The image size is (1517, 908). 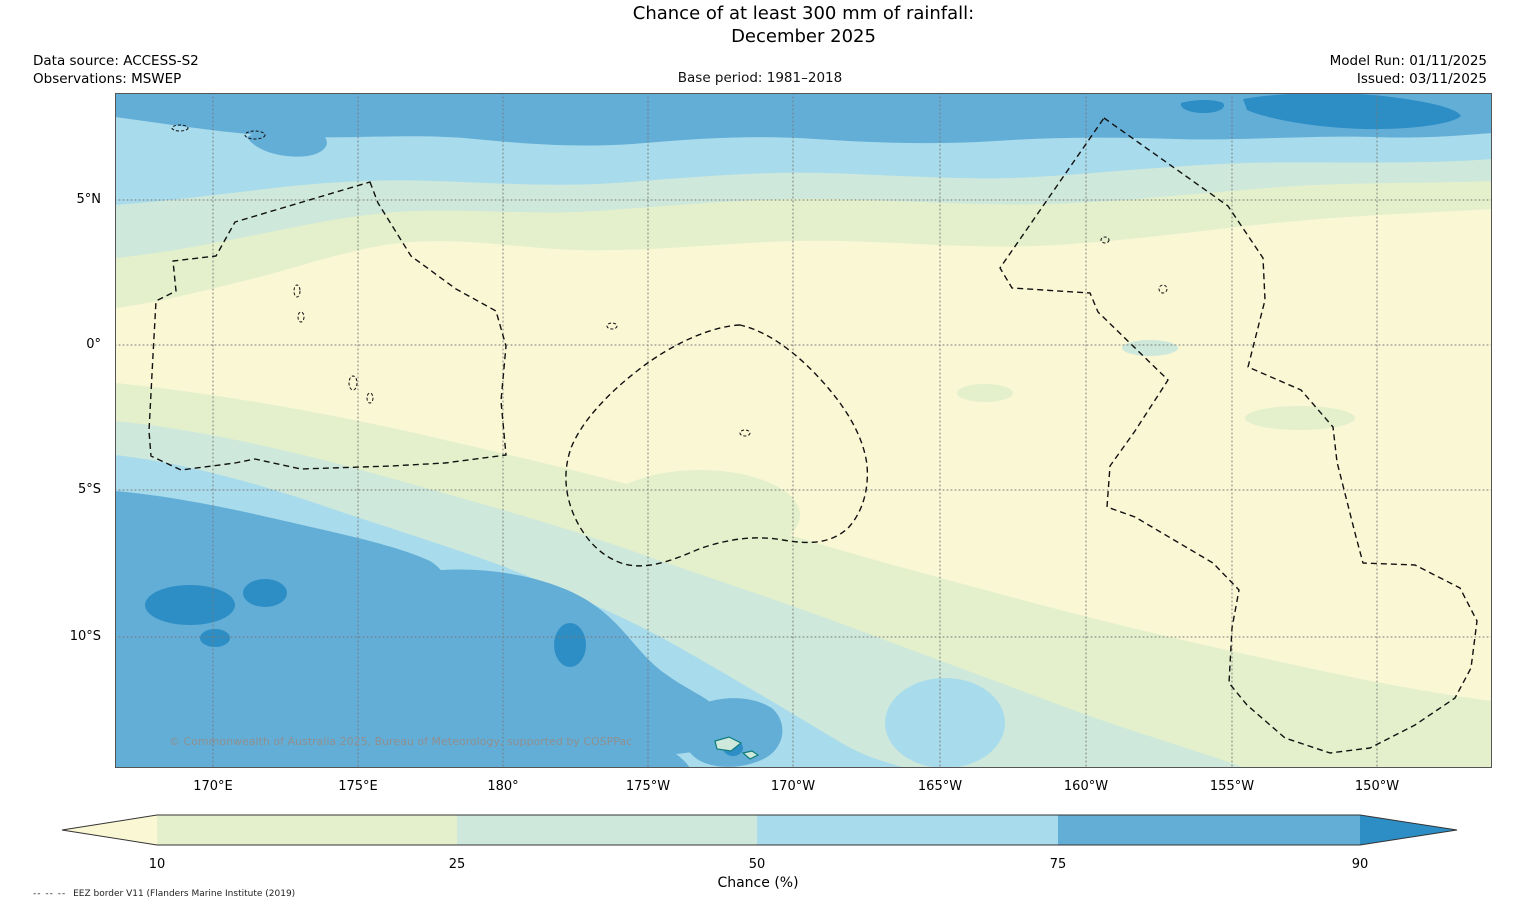 What do you see at coordinates (750, 755) in the screenshot?
I see `samoa-island-savaii` at bounding box center [750, 755].